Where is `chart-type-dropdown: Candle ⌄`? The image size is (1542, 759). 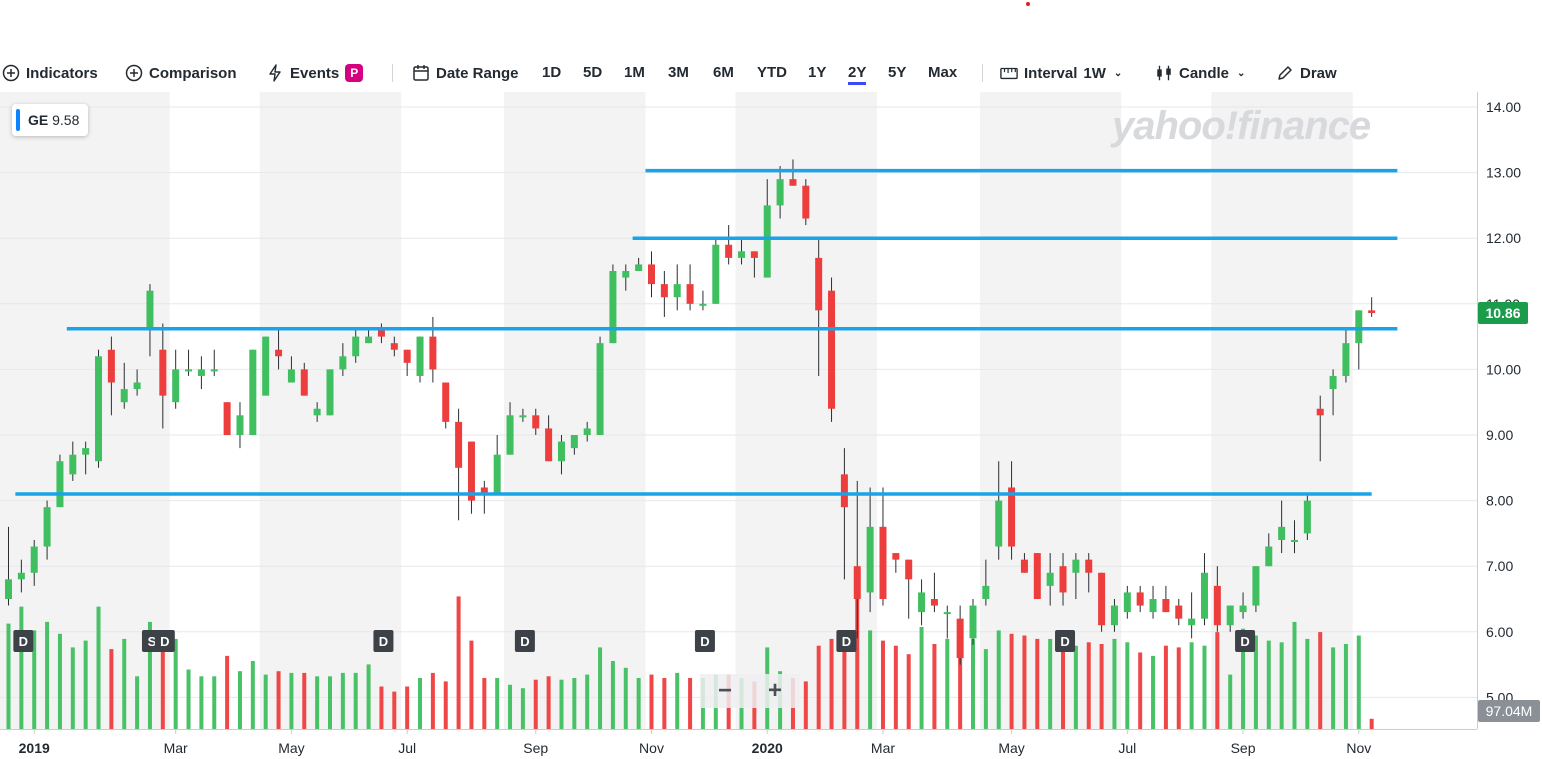 chart-type-dropdown: Candle ⌄ is located at coordinates (1200, 73).